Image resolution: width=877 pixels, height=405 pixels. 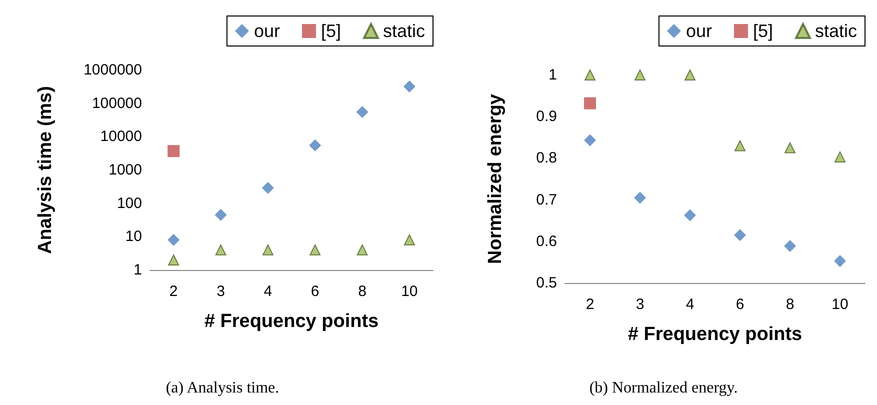 What do you see at coordinates (546, 283) in the screenshot?
I see `y-tick-label: 0.5` at bounding box center [546, 283].